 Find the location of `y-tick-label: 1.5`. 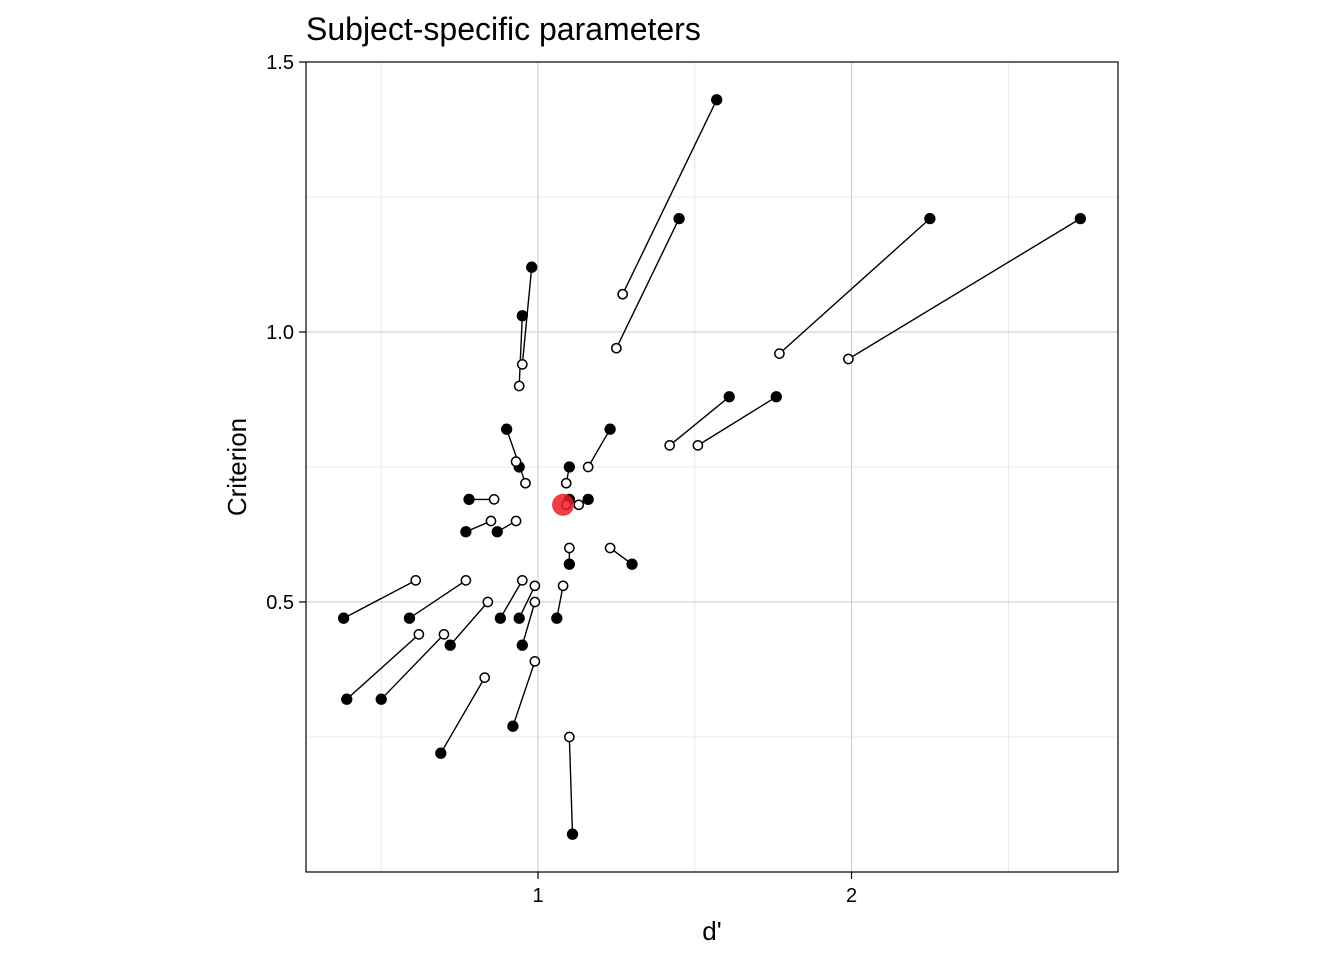

y-tick-label: 1.5 is located at coordinates (280, 63).